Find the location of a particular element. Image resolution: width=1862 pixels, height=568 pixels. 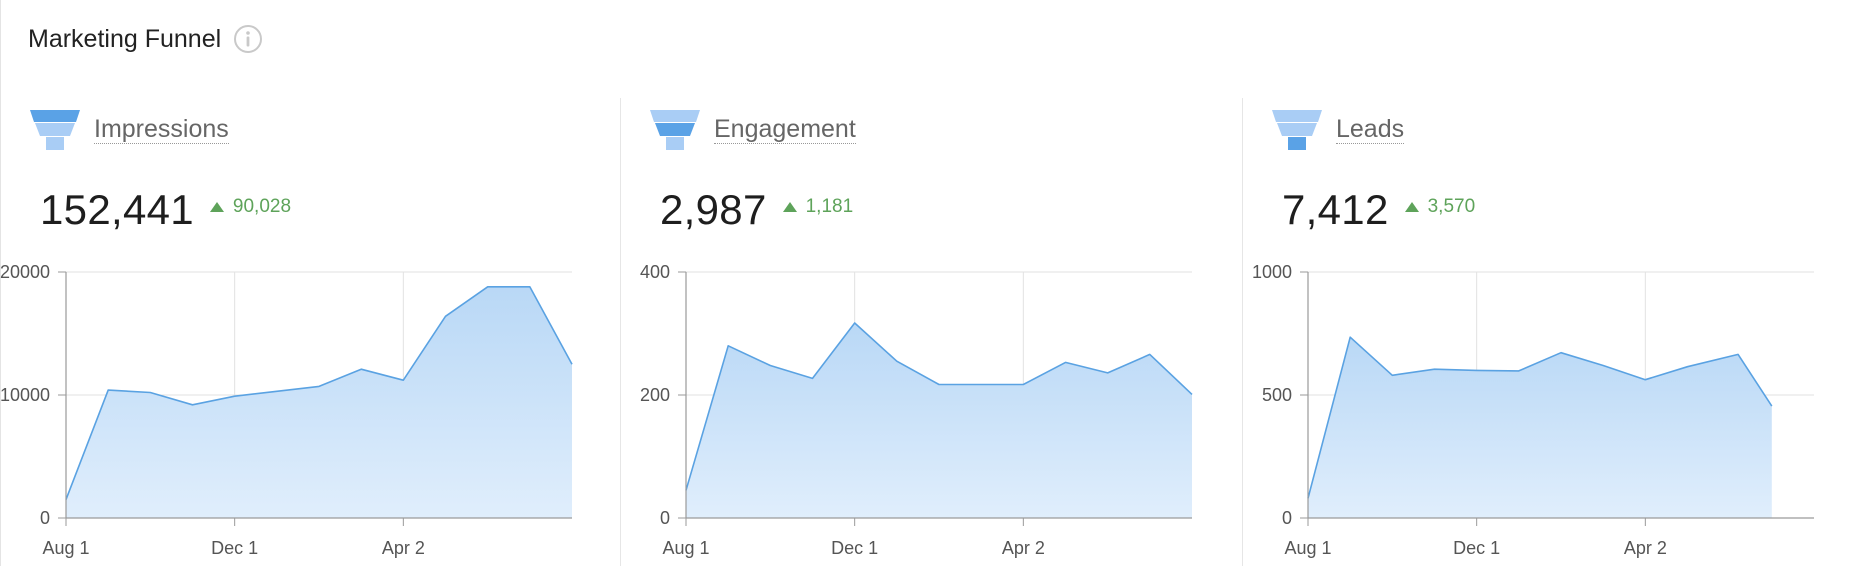

delta-badge: 3,570 is located at coordinates (1440, 207).